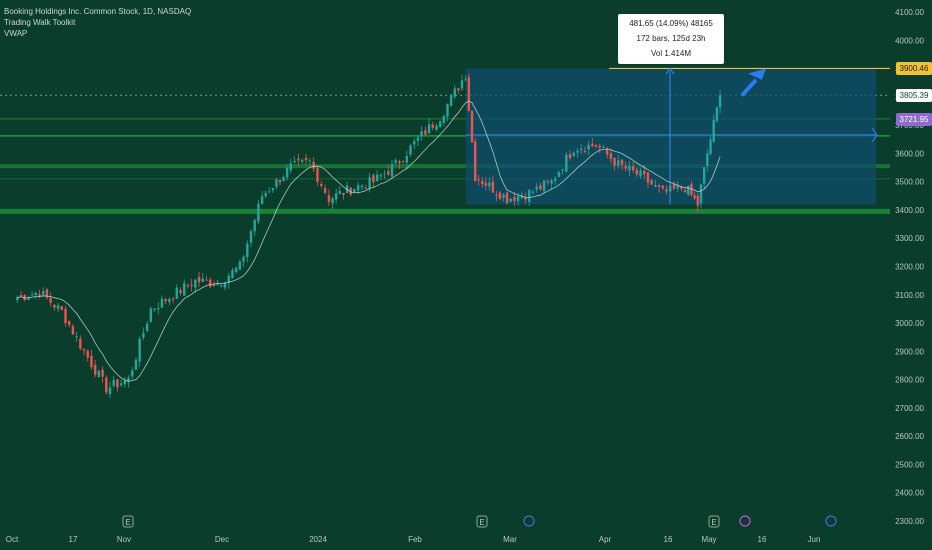 This screenshot has height=550, width=932. Describe the element at coordinates (708, 539) in the screenshot. I see `time-tick-9: May` at that location.